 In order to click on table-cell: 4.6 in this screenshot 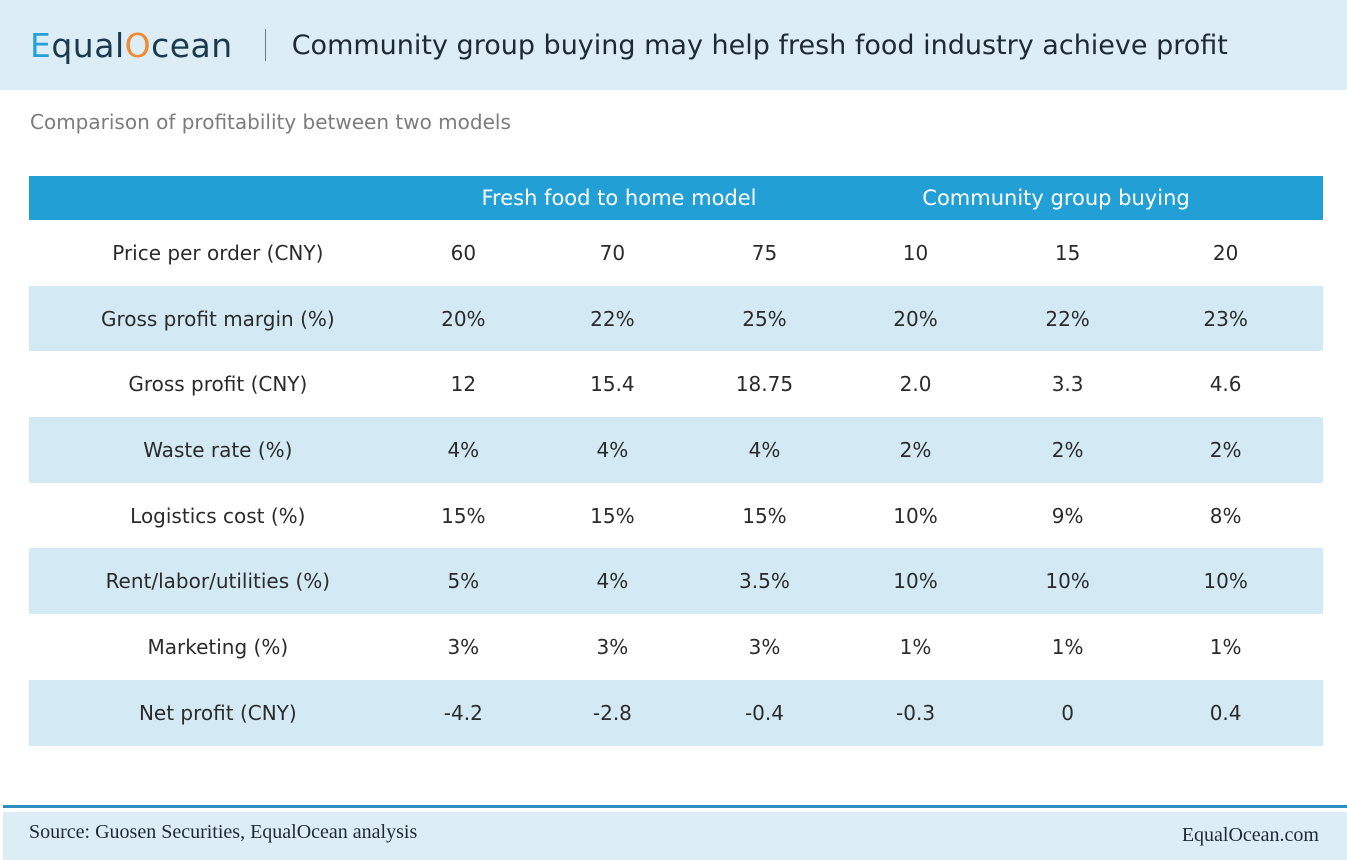, I will do `click(1225, 384)`.